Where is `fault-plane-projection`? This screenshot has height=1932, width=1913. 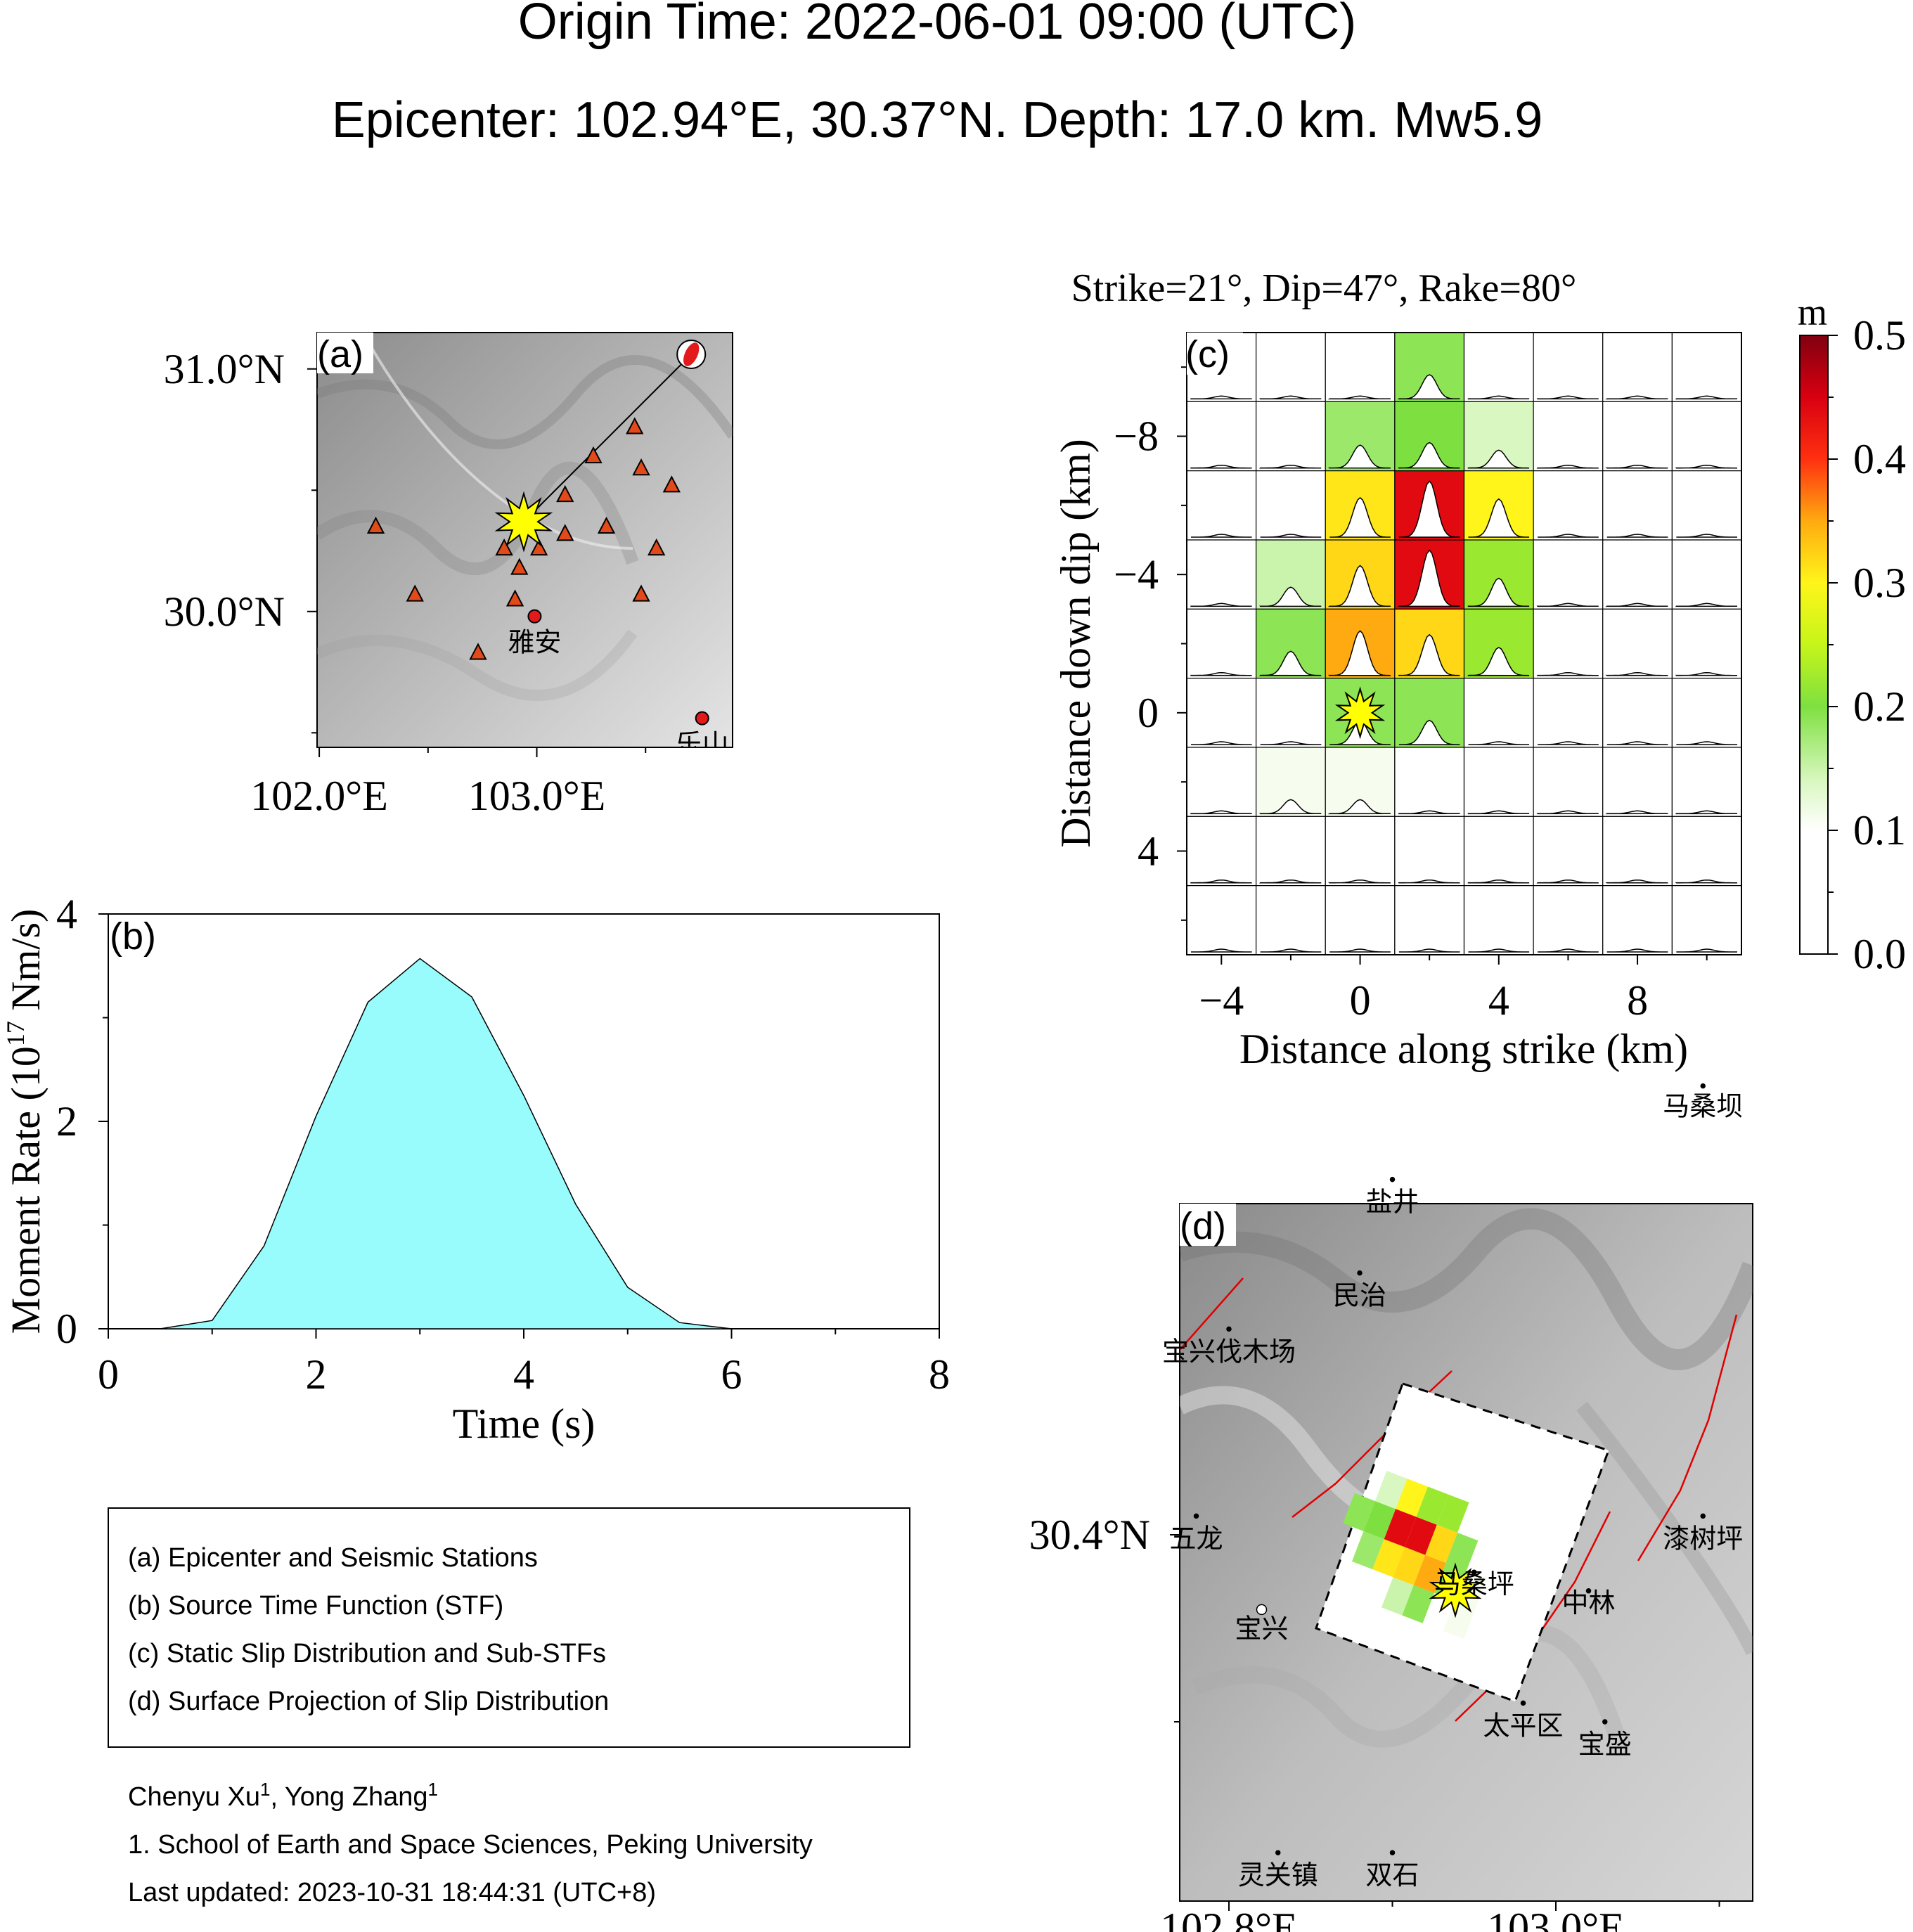 fault-plane-projection is located at coordinates (1462, 1542).